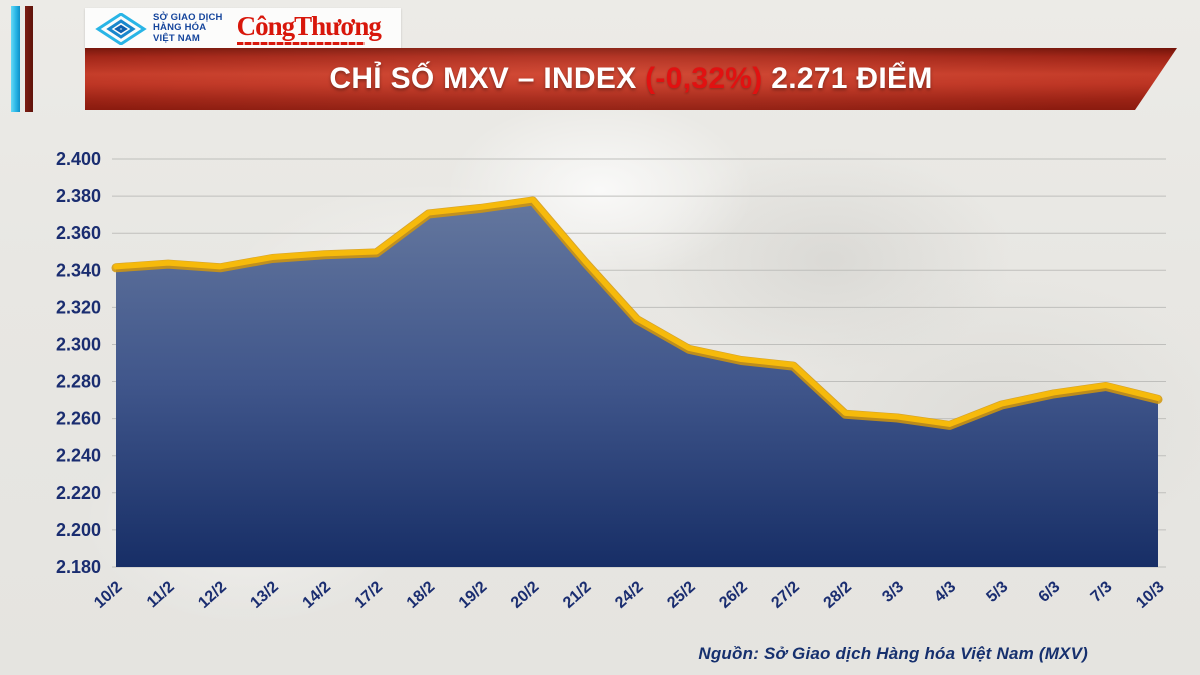  What do you see at coordinates (681, 595) in the screenshot?
I see `x-tick-label: 25/2` at bounding box center [681, 595].